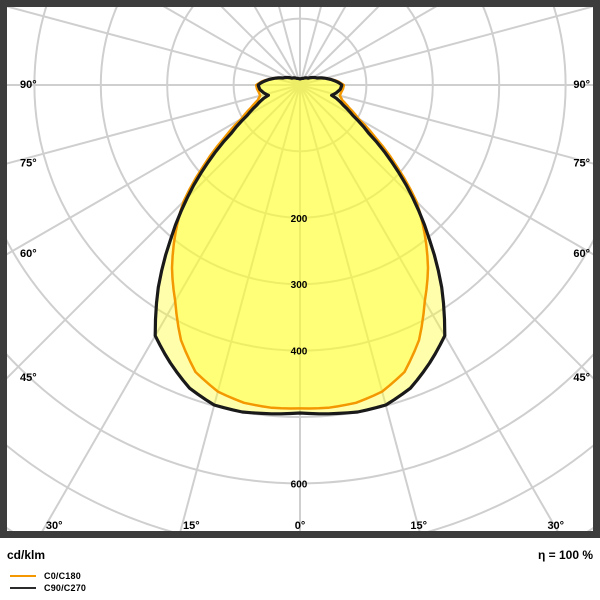  What do you see at coordinates (581, 378) in the screenshot?
I see `angle-label-right: 45°` at bounding box center [581, 378].